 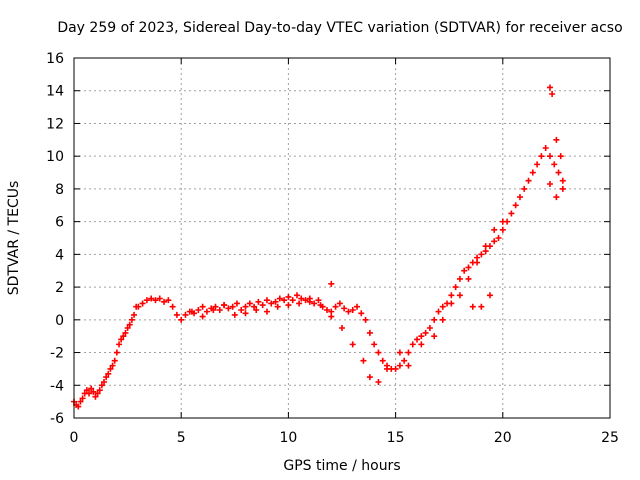 What do you see at coordinates (59, 255) in the screenshot?
I see `y-tick-label: 4` at bounding box center [59, 255].